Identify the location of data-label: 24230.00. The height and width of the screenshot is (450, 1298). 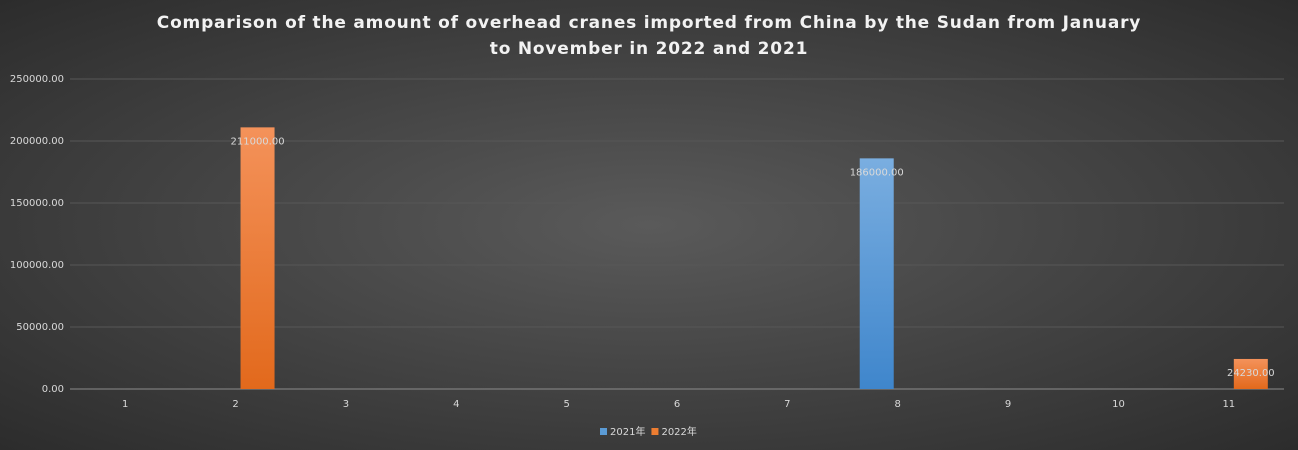
(1251, 373).